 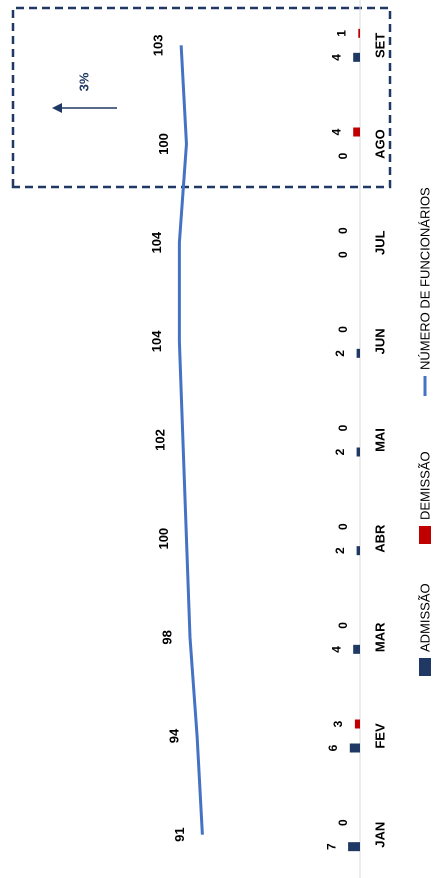 What do you see at coordinates (379, 341) in the screenshot?
I see `x-tick-label: JUN` at bounding box center [379, 341].